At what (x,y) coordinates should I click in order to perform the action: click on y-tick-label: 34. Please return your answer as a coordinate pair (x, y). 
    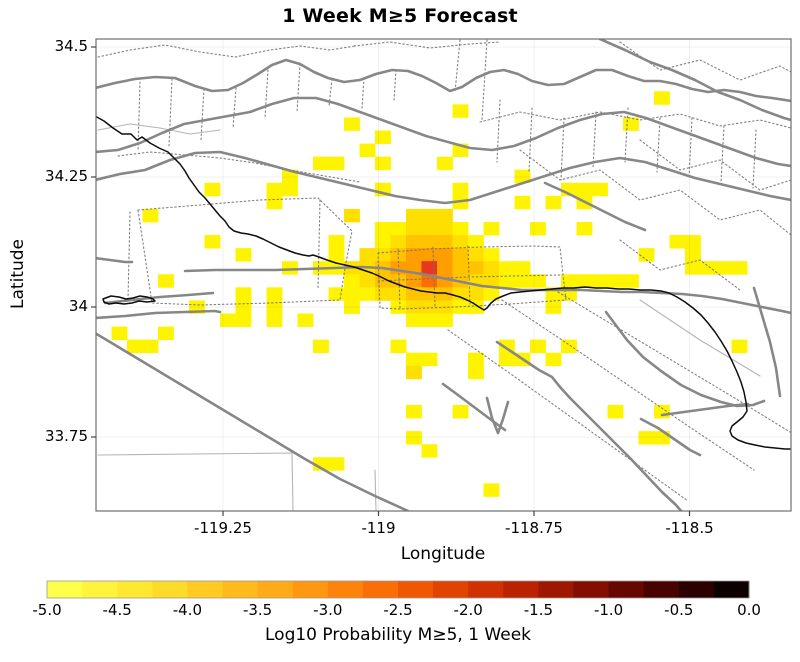
    Looking at the image, I should click on (78, 306).